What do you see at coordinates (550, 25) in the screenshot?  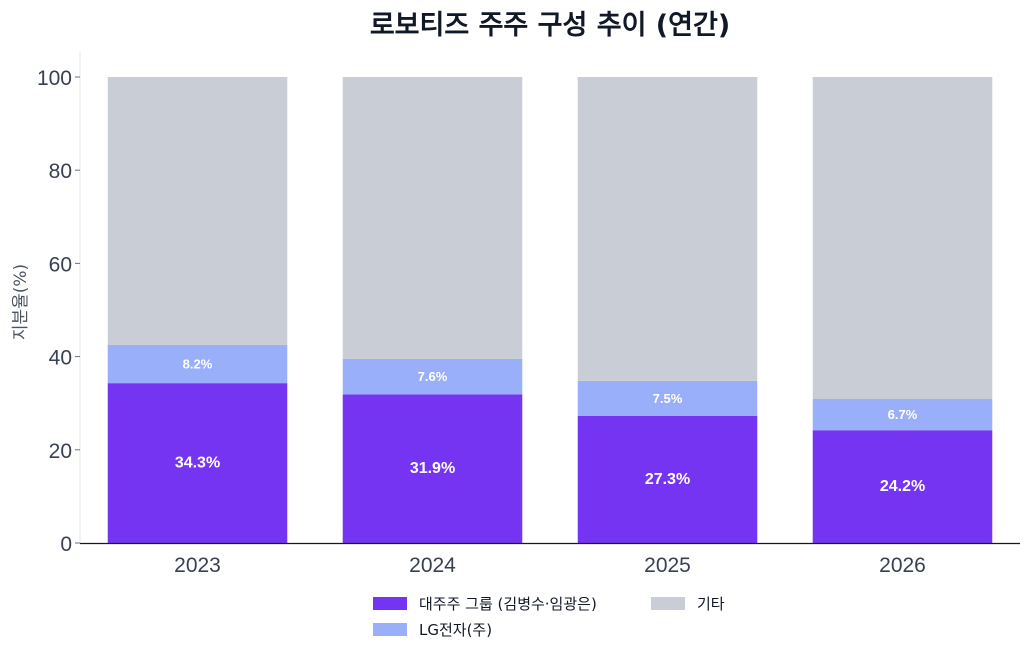 I see `chart-title: 로보티즈 주주 구성 추이 (연간)` at bounding box center [550, 25].